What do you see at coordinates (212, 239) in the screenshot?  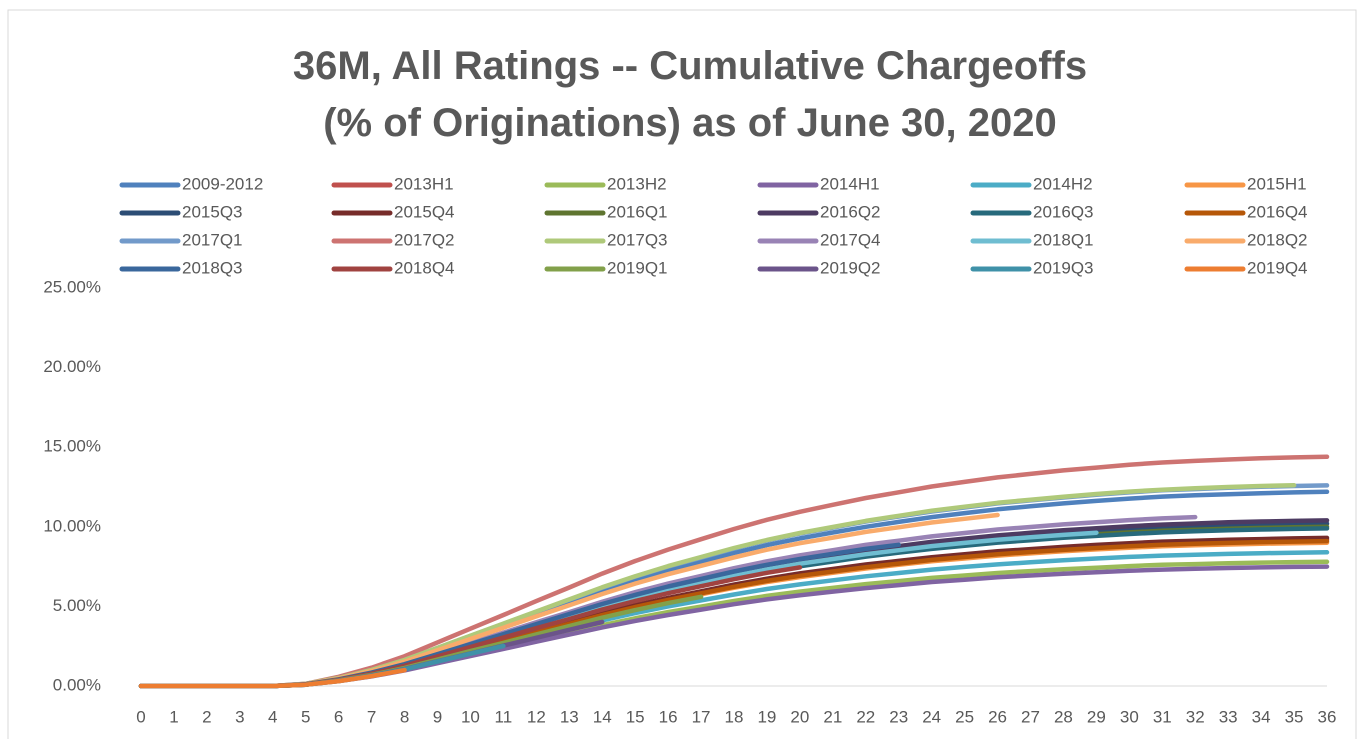 I see `legend-label: 2017Q1` at bounding box center [212, 239].